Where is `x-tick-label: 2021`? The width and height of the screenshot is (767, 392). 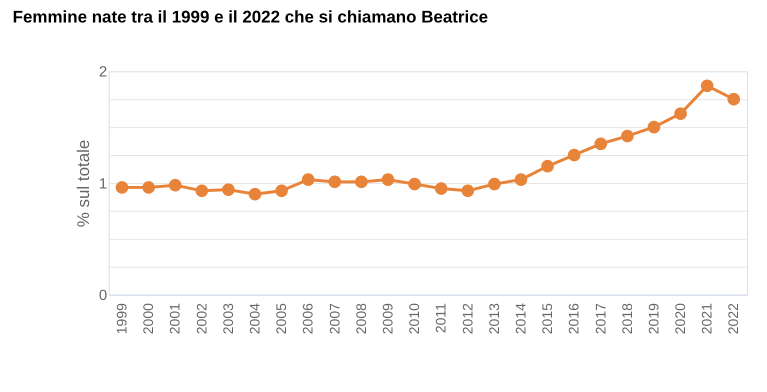
x-tick-label: 2021 is located at coordinates (706, 318).